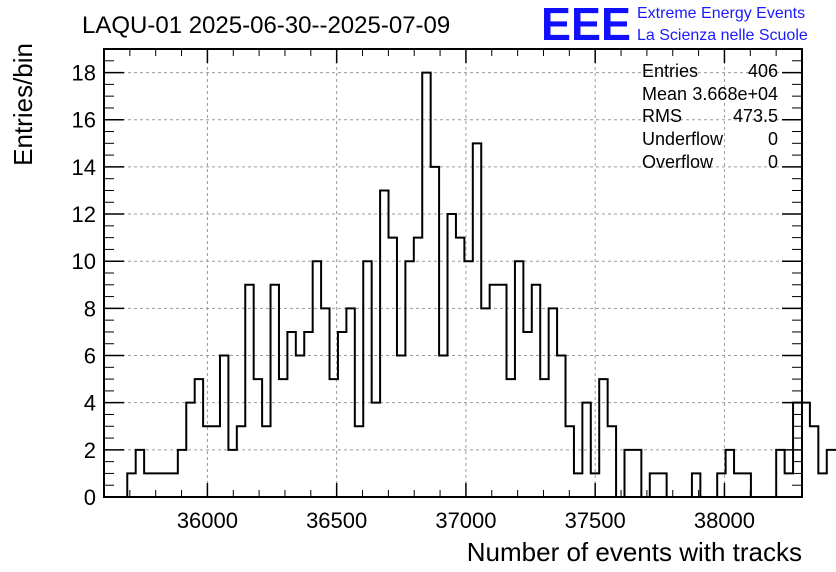  What do you see at coordinates (735, 94) in the screenshot?
I see `stats-mean-value: 3.668e+04` at bounding box center [735, 94].